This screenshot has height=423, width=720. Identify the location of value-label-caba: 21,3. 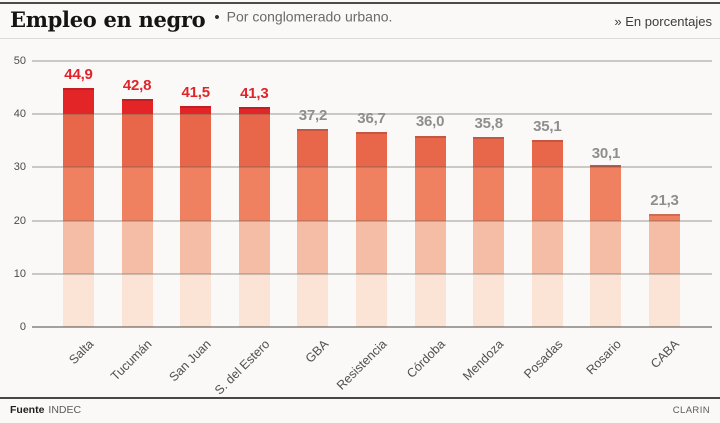
(664, 200).